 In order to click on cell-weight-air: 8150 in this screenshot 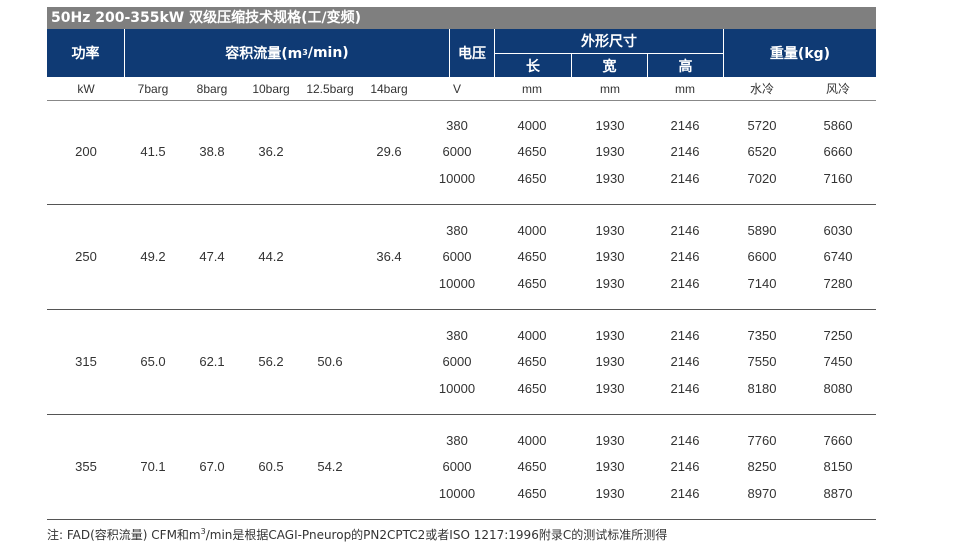, I will do `click(838, 466)`.